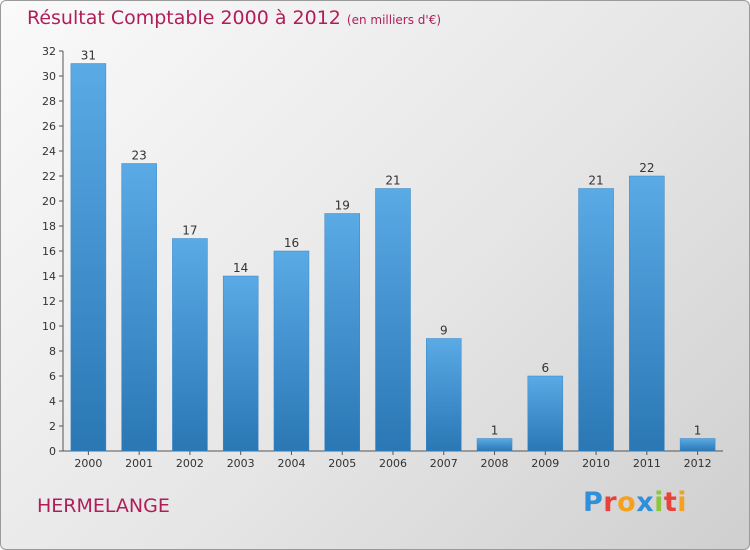 The image size is (750, 550). What do you see at coordinates (49, 251) in the screenshot?
I see `y-tick-label: 16` at bounding box center [49, 251].